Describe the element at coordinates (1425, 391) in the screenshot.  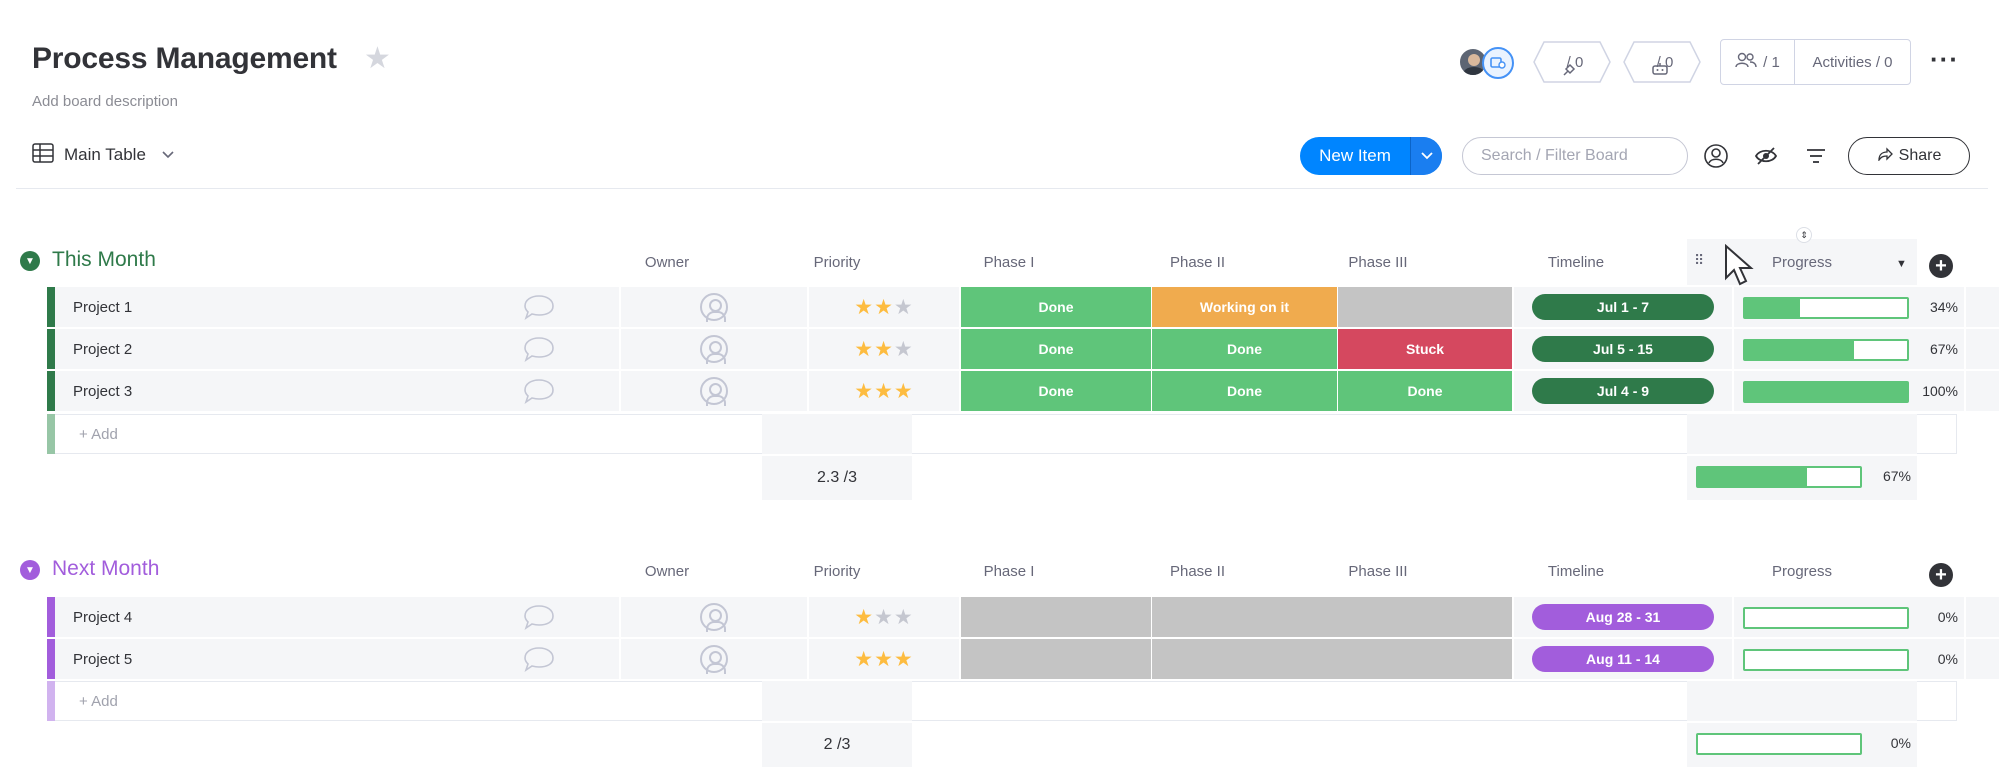
I see `status-cell-phase3: Done` at that location.